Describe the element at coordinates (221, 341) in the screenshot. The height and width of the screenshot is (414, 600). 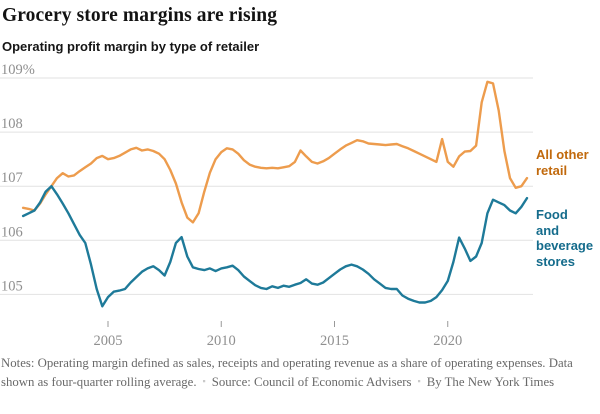
I see `x-tick-label-2010: 2010` at that location.